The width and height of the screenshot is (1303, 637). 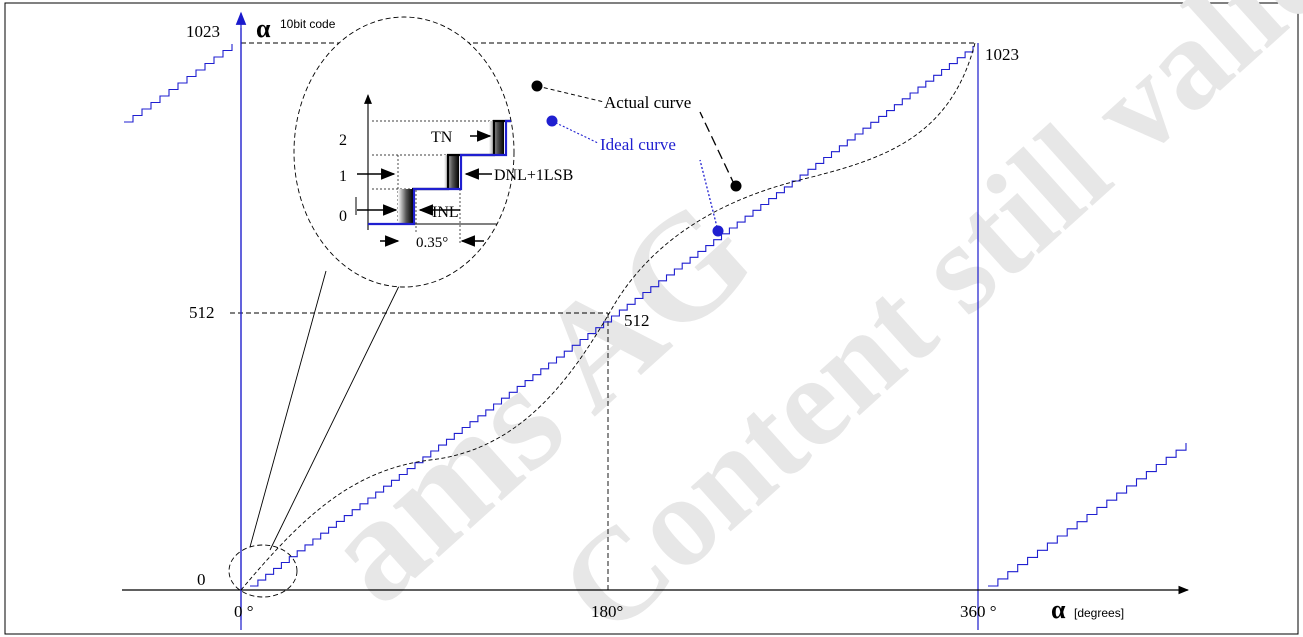 I want to click on ideal-marker-inset, so click(x=552, y=121).